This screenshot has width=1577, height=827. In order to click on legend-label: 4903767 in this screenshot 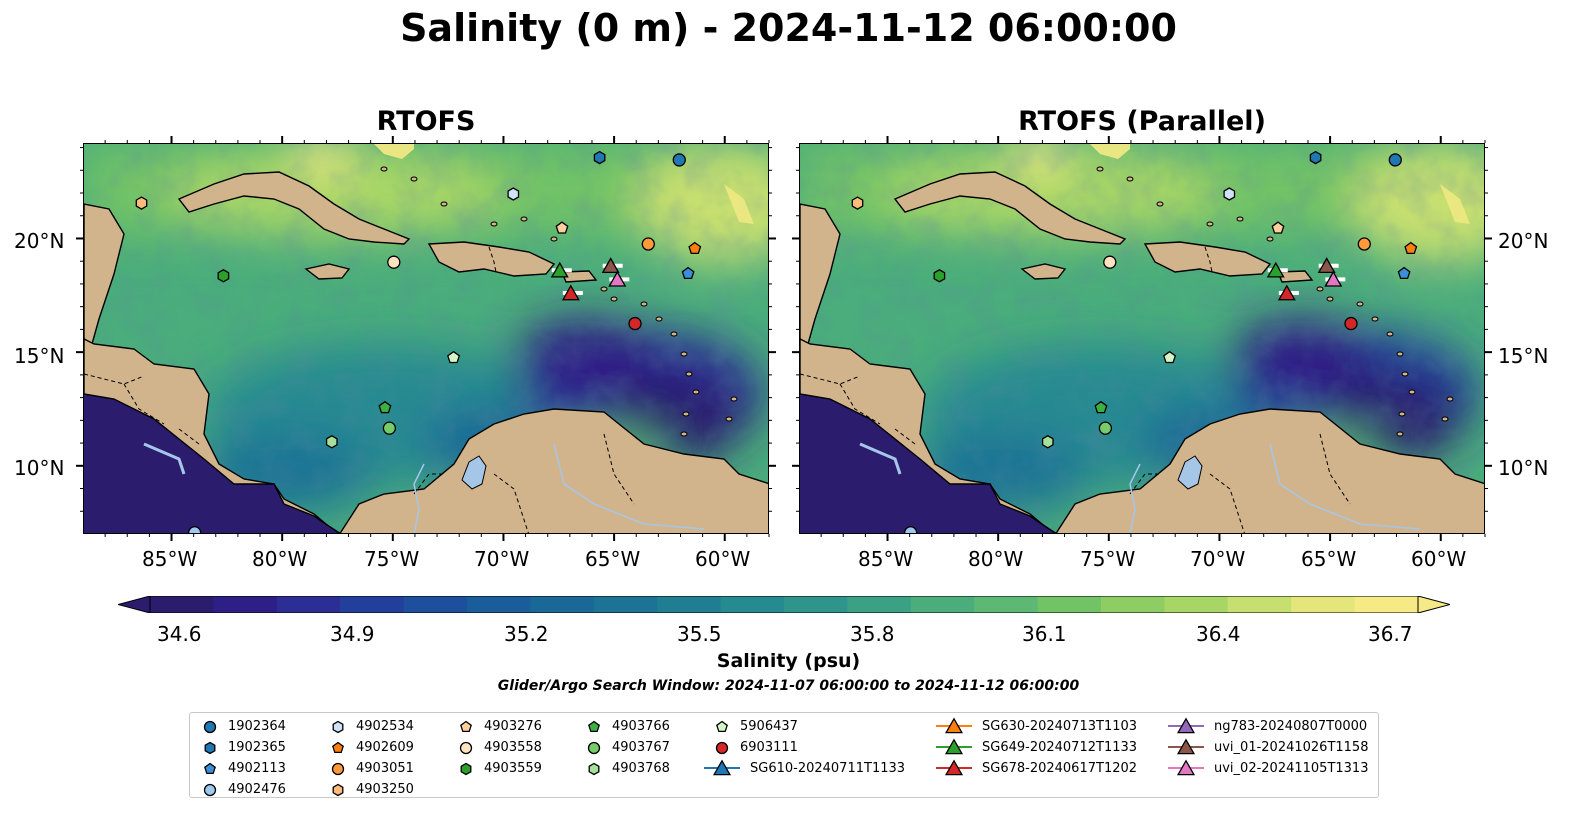, I will do `click(641, 747)`.